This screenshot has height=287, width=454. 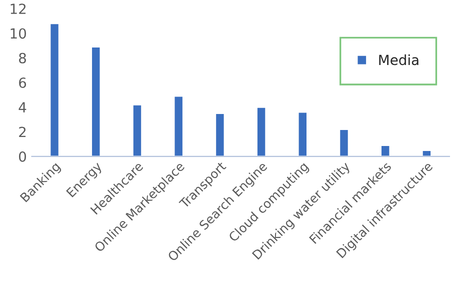 I want to click on y-tick-label: 2, so click(x=22, y=132).